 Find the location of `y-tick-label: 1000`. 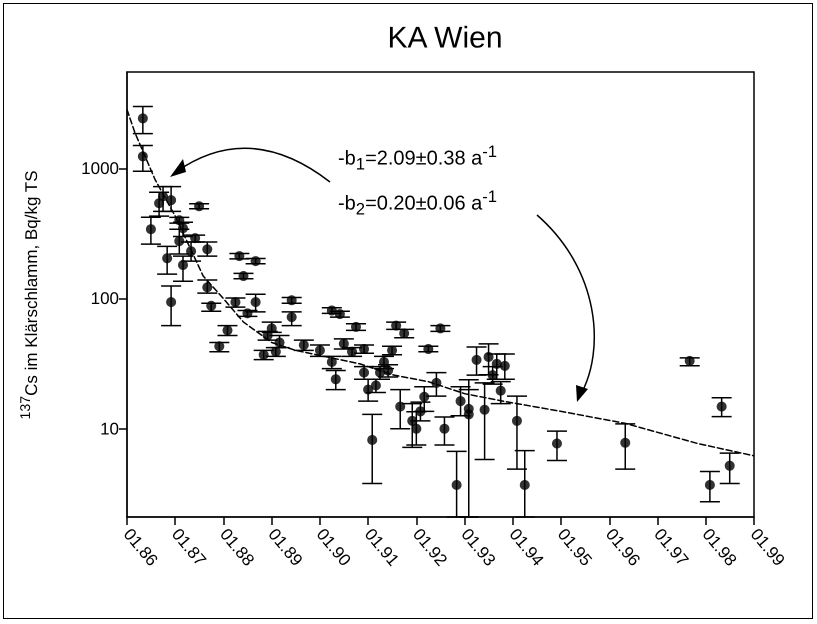

y-tick-label: 1000 is located at coordinates (100, 168).